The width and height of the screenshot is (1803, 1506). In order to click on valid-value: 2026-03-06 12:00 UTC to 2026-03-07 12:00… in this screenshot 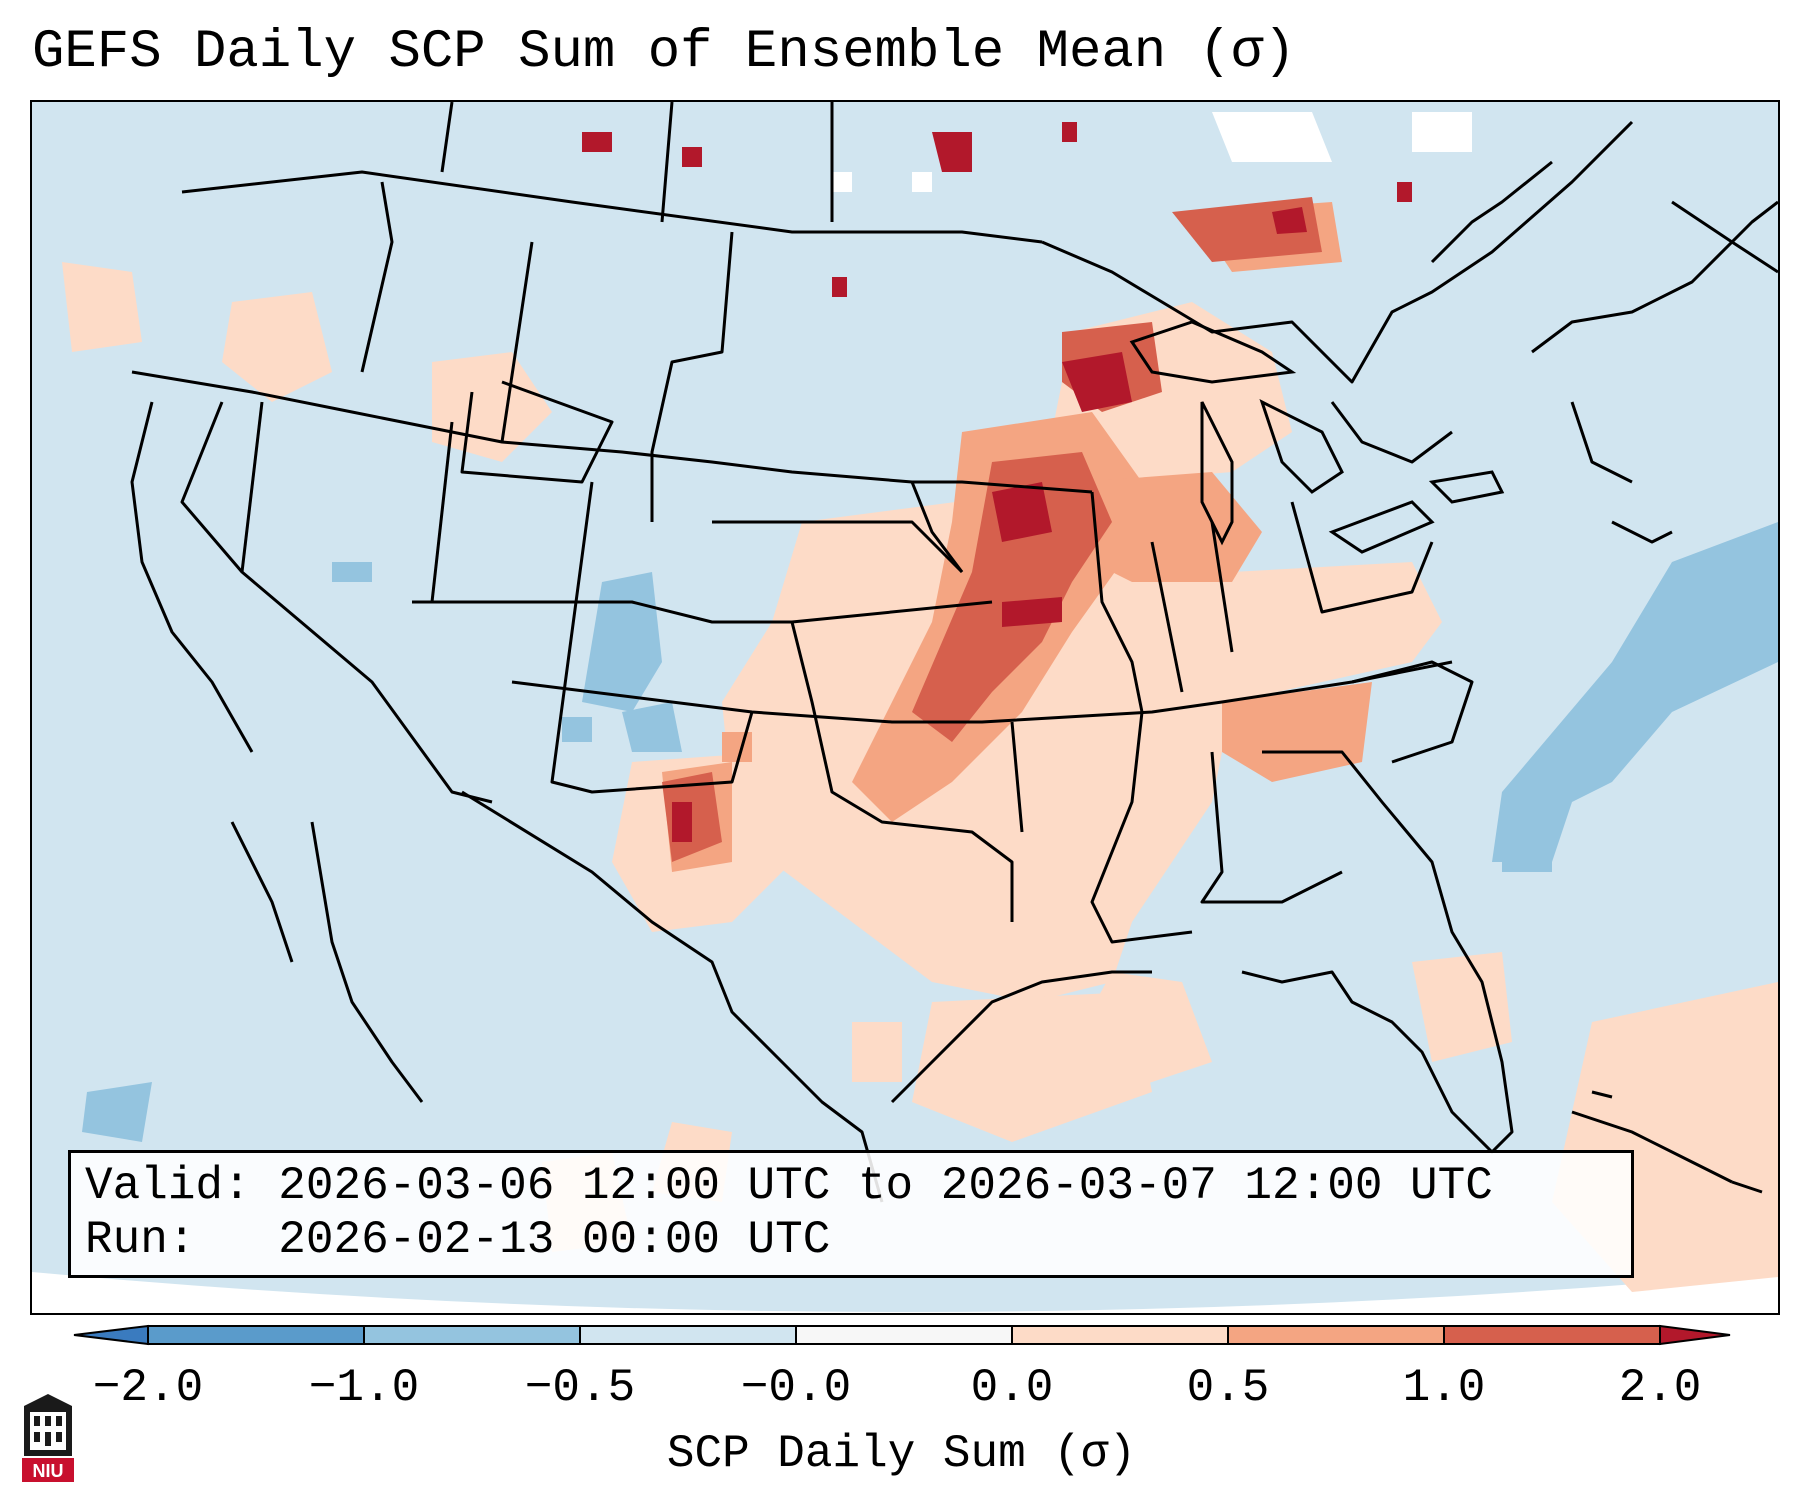, I will do `click(885, 1186)`.